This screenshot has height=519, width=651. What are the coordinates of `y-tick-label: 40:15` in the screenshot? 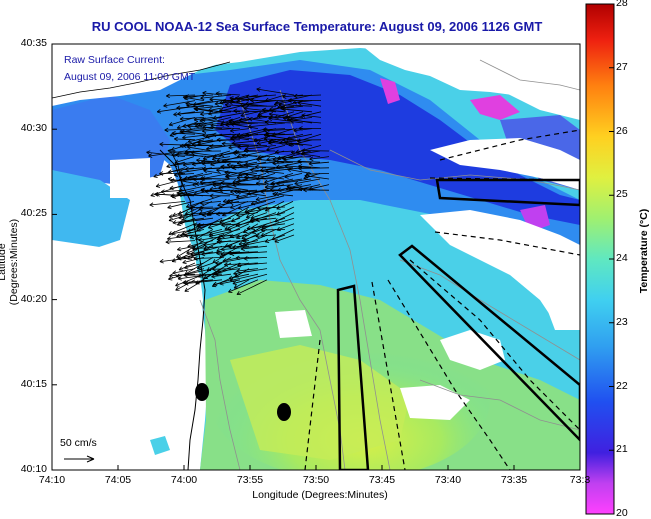 It's located at (27, 384).